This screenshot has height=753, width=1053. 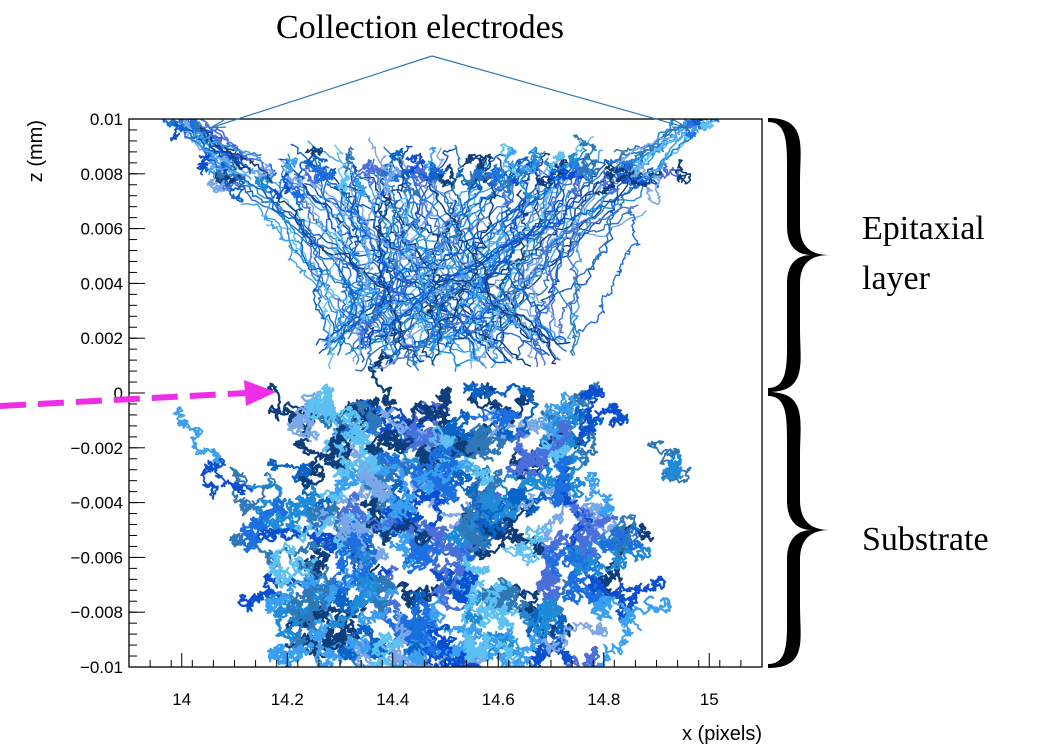 What do you see at coordinates (799, 530) in the screenshot?
I see `substrate-brace` at bounding box center [799, 530].